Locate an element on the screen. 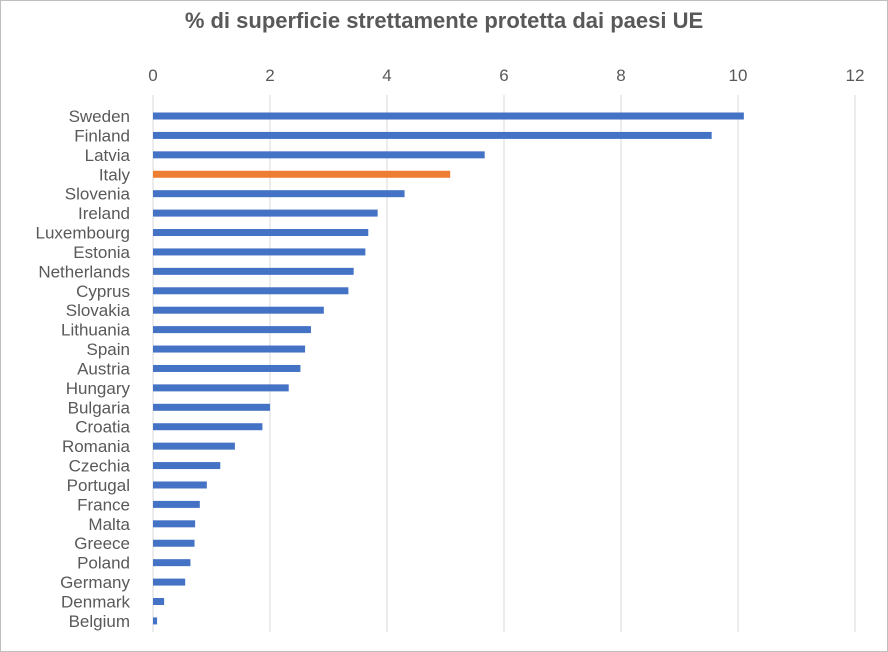 Image resolution: width=888 pixels, height=652 pixels. bar-luxembourg is located at coordinates (261, 233).